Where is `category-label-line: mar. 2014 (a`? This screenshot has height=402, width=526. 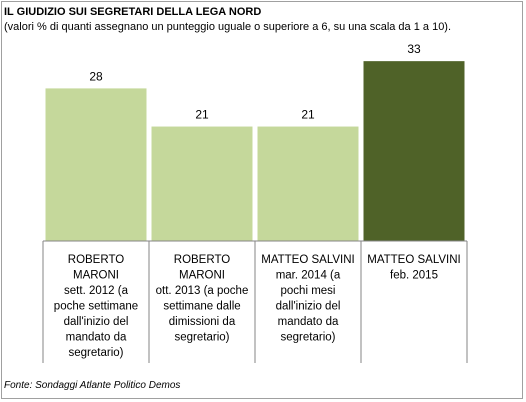
category-label-line: mar. 2014 (a is located at coordinates (308, 276).